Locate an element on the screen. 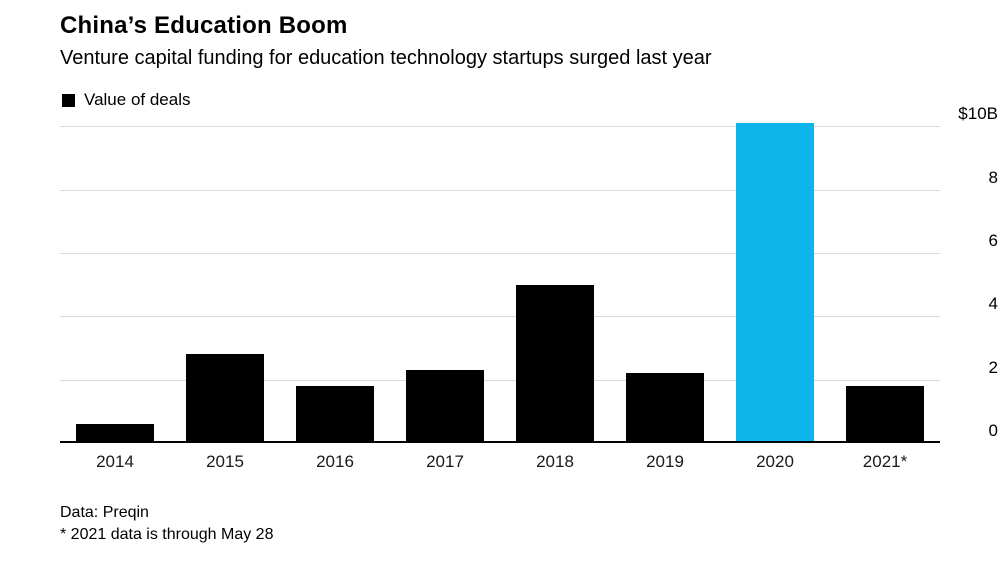  bar-2017 is located at coordinates (445, 406).